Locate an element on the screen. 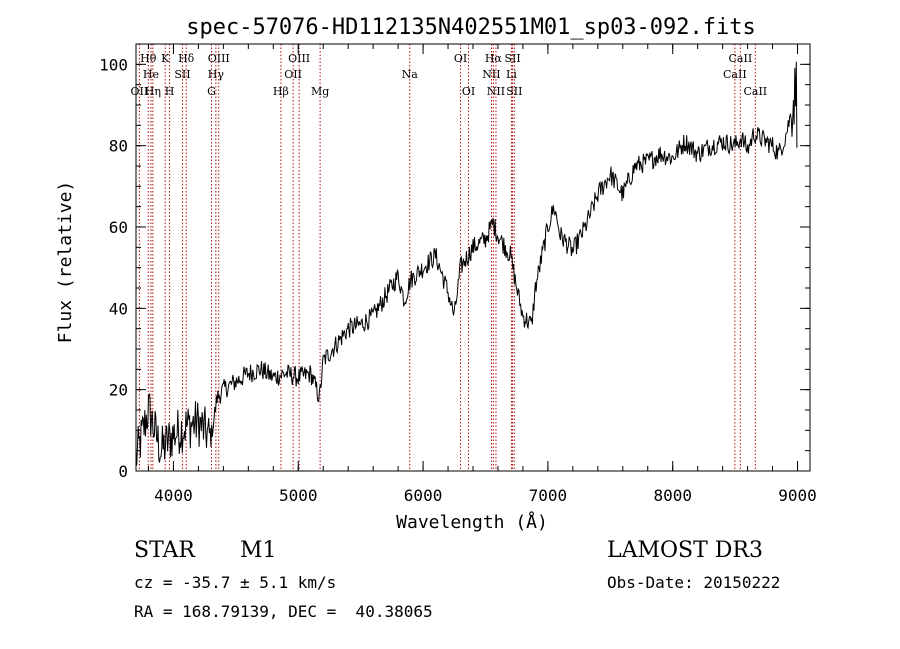 Image resolution: width=900 pixels, height=649 pixels. line-label: Hη is located at coordinates (153, 91).